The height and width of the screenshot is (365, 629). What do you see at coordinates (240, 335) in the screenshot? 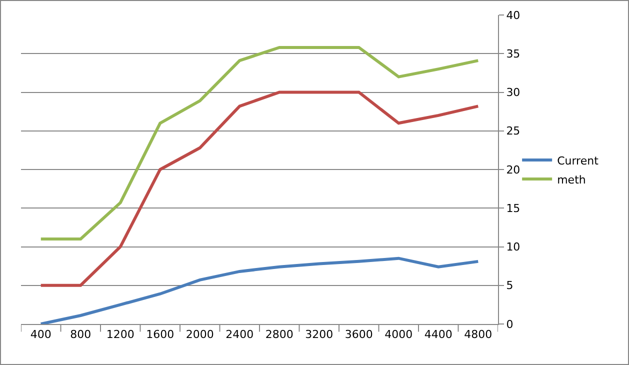
I see `x-tick-label: 2400` at bounding box center [240, 335].